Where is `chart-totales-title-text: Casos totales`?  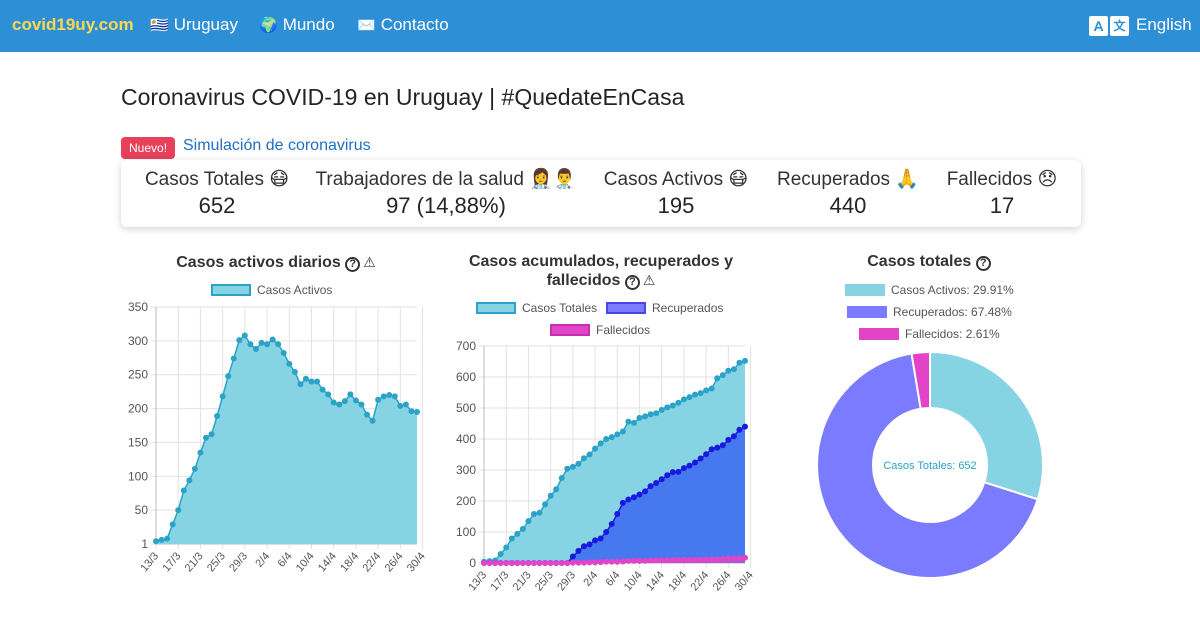
chart-totales-title-text: Casos totales is located at coordinates (919, 261).